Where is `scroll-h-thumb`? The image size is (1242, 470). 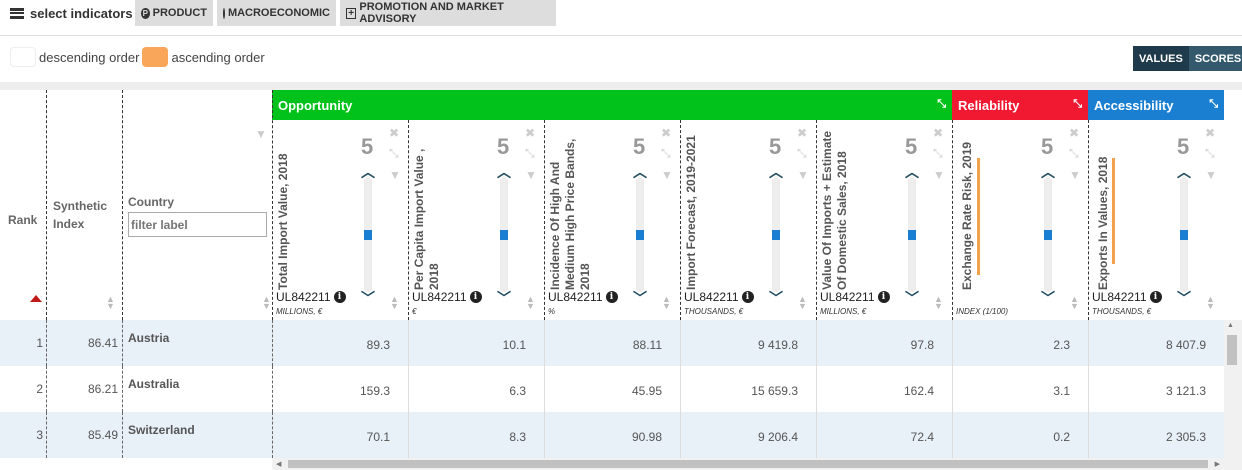 scroll-h-thumb is located at coordinates (748, 464).